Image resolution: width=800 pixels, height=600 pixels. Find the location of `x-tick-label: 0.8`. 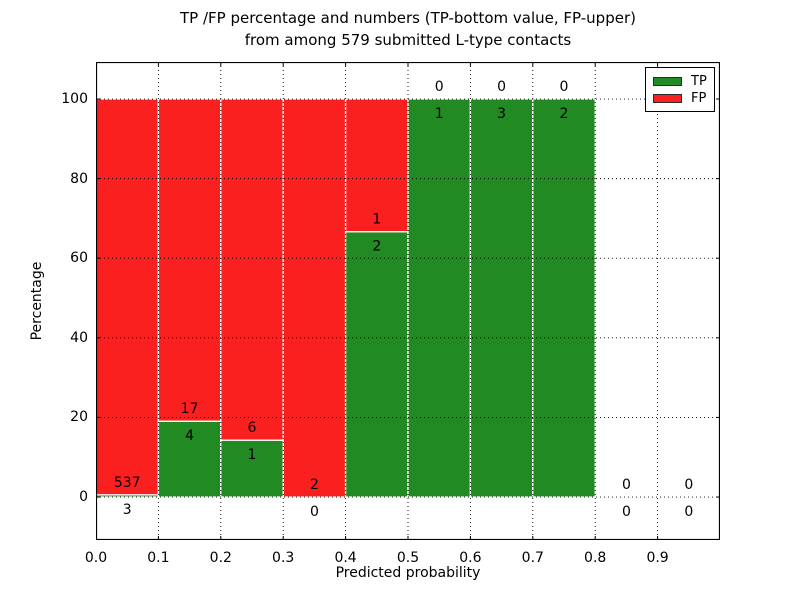

x-tick-label: 0.8 is located at coordinates (595, 558).